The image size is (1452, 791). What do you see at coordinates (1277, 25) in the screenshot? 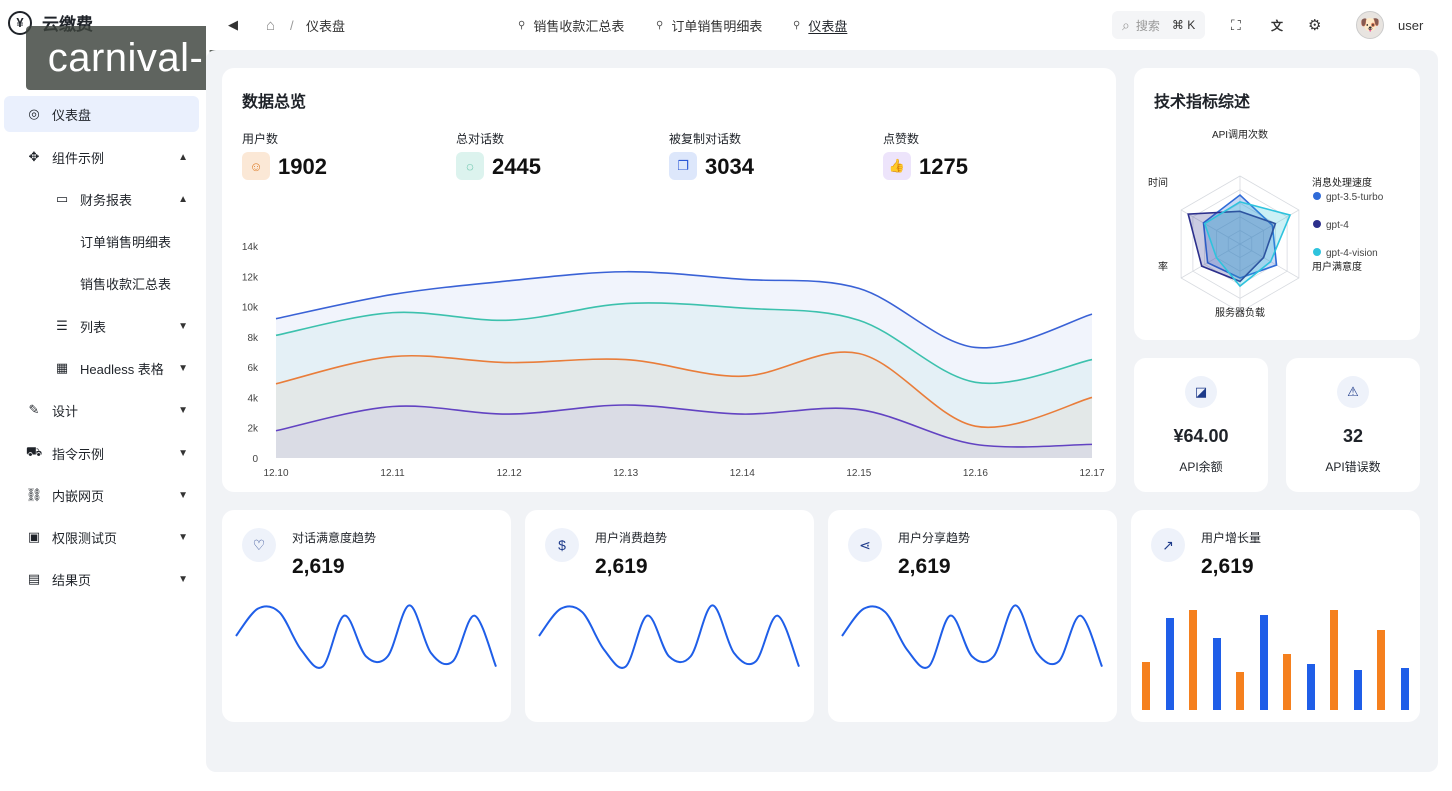
I see `translate-icon: 文` at bounding box center [1277, 25].